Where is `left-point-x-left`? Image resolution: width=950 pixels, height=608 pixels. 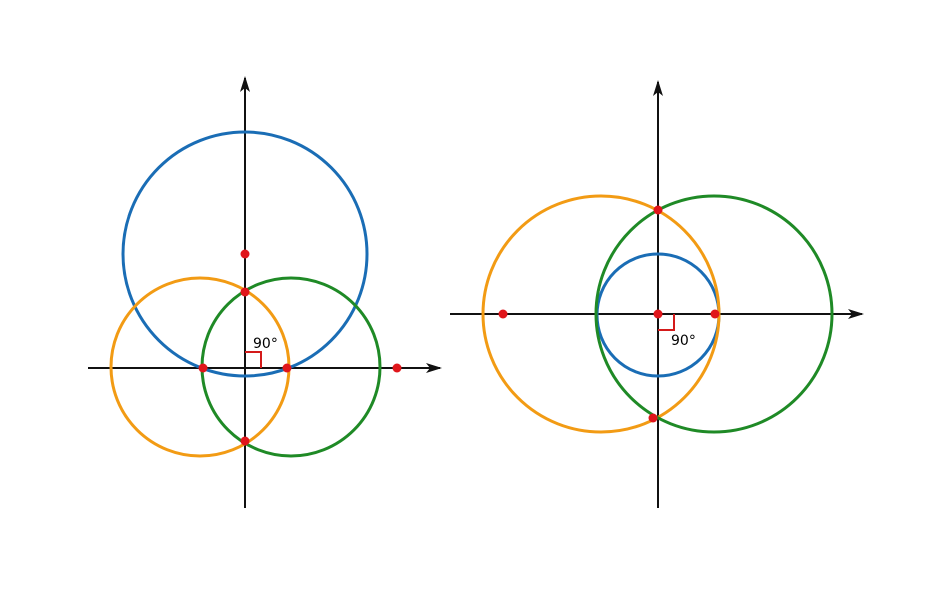
left-point-x-left is located at coordinates (203, 368).